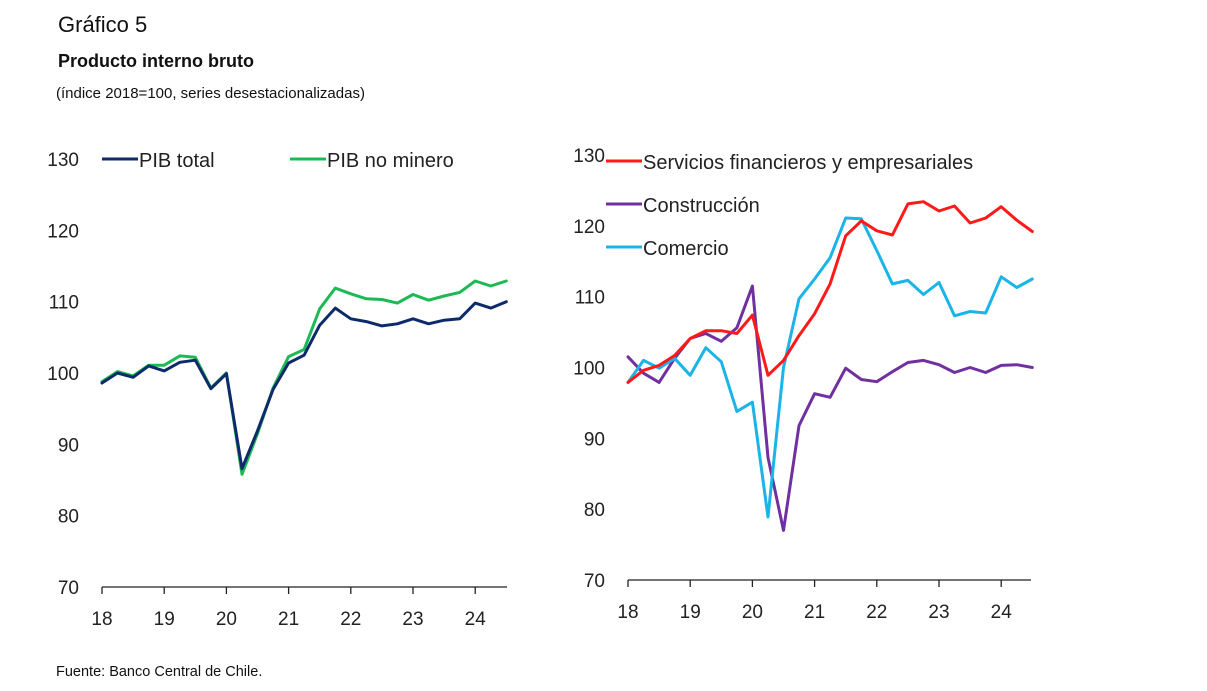 Image resolution: width=1207 pixels, height=691 pixels. I want to click on series-line-comercio, so click(830, 367).